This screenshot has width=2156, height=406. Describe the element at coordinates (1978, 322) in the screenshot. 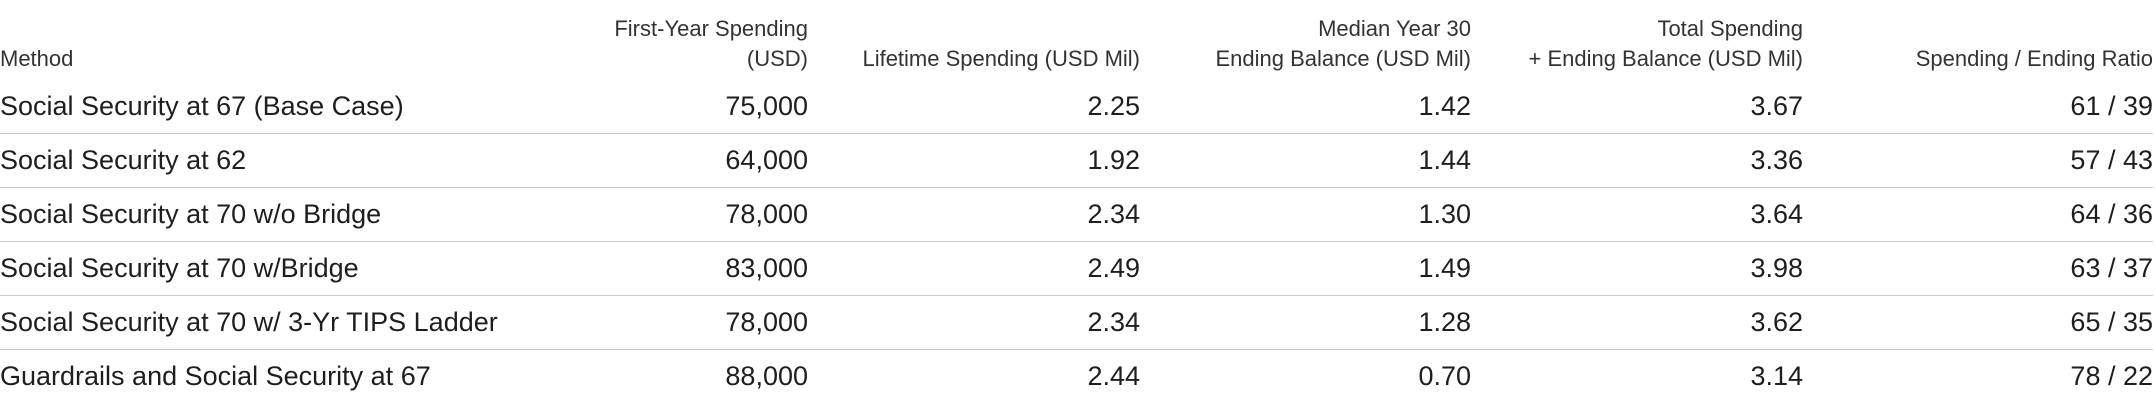

I see `value-cell: 65 / 35` at that location.